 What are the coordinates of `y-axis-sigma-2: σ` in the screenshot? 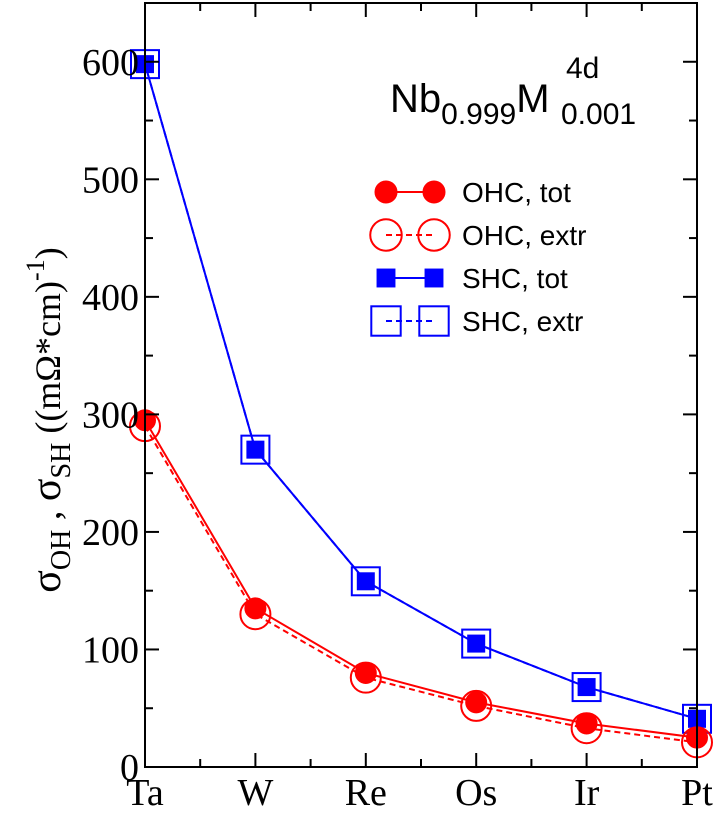 It's located at (47, 489).